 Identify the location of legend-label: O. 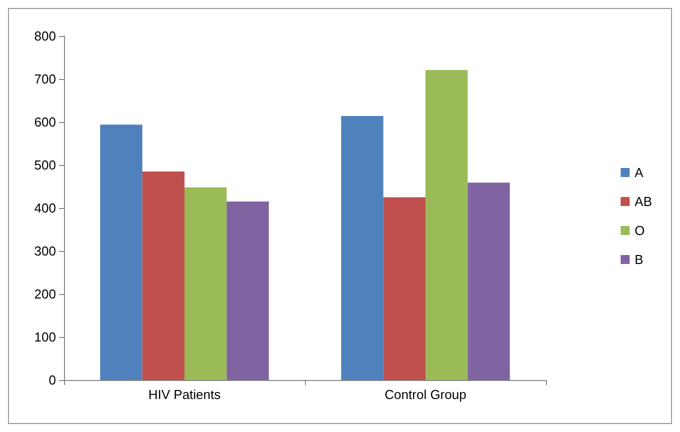
(639, 230).